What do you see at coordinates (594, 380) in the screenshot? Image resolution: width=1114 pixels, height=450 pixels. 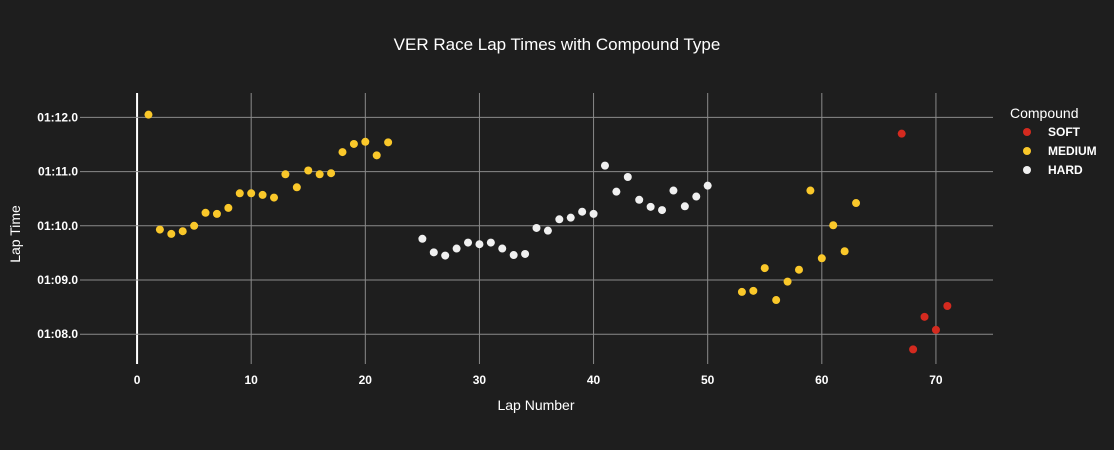 I see `x-tick-label: 40` at bounding box center [594, 380].